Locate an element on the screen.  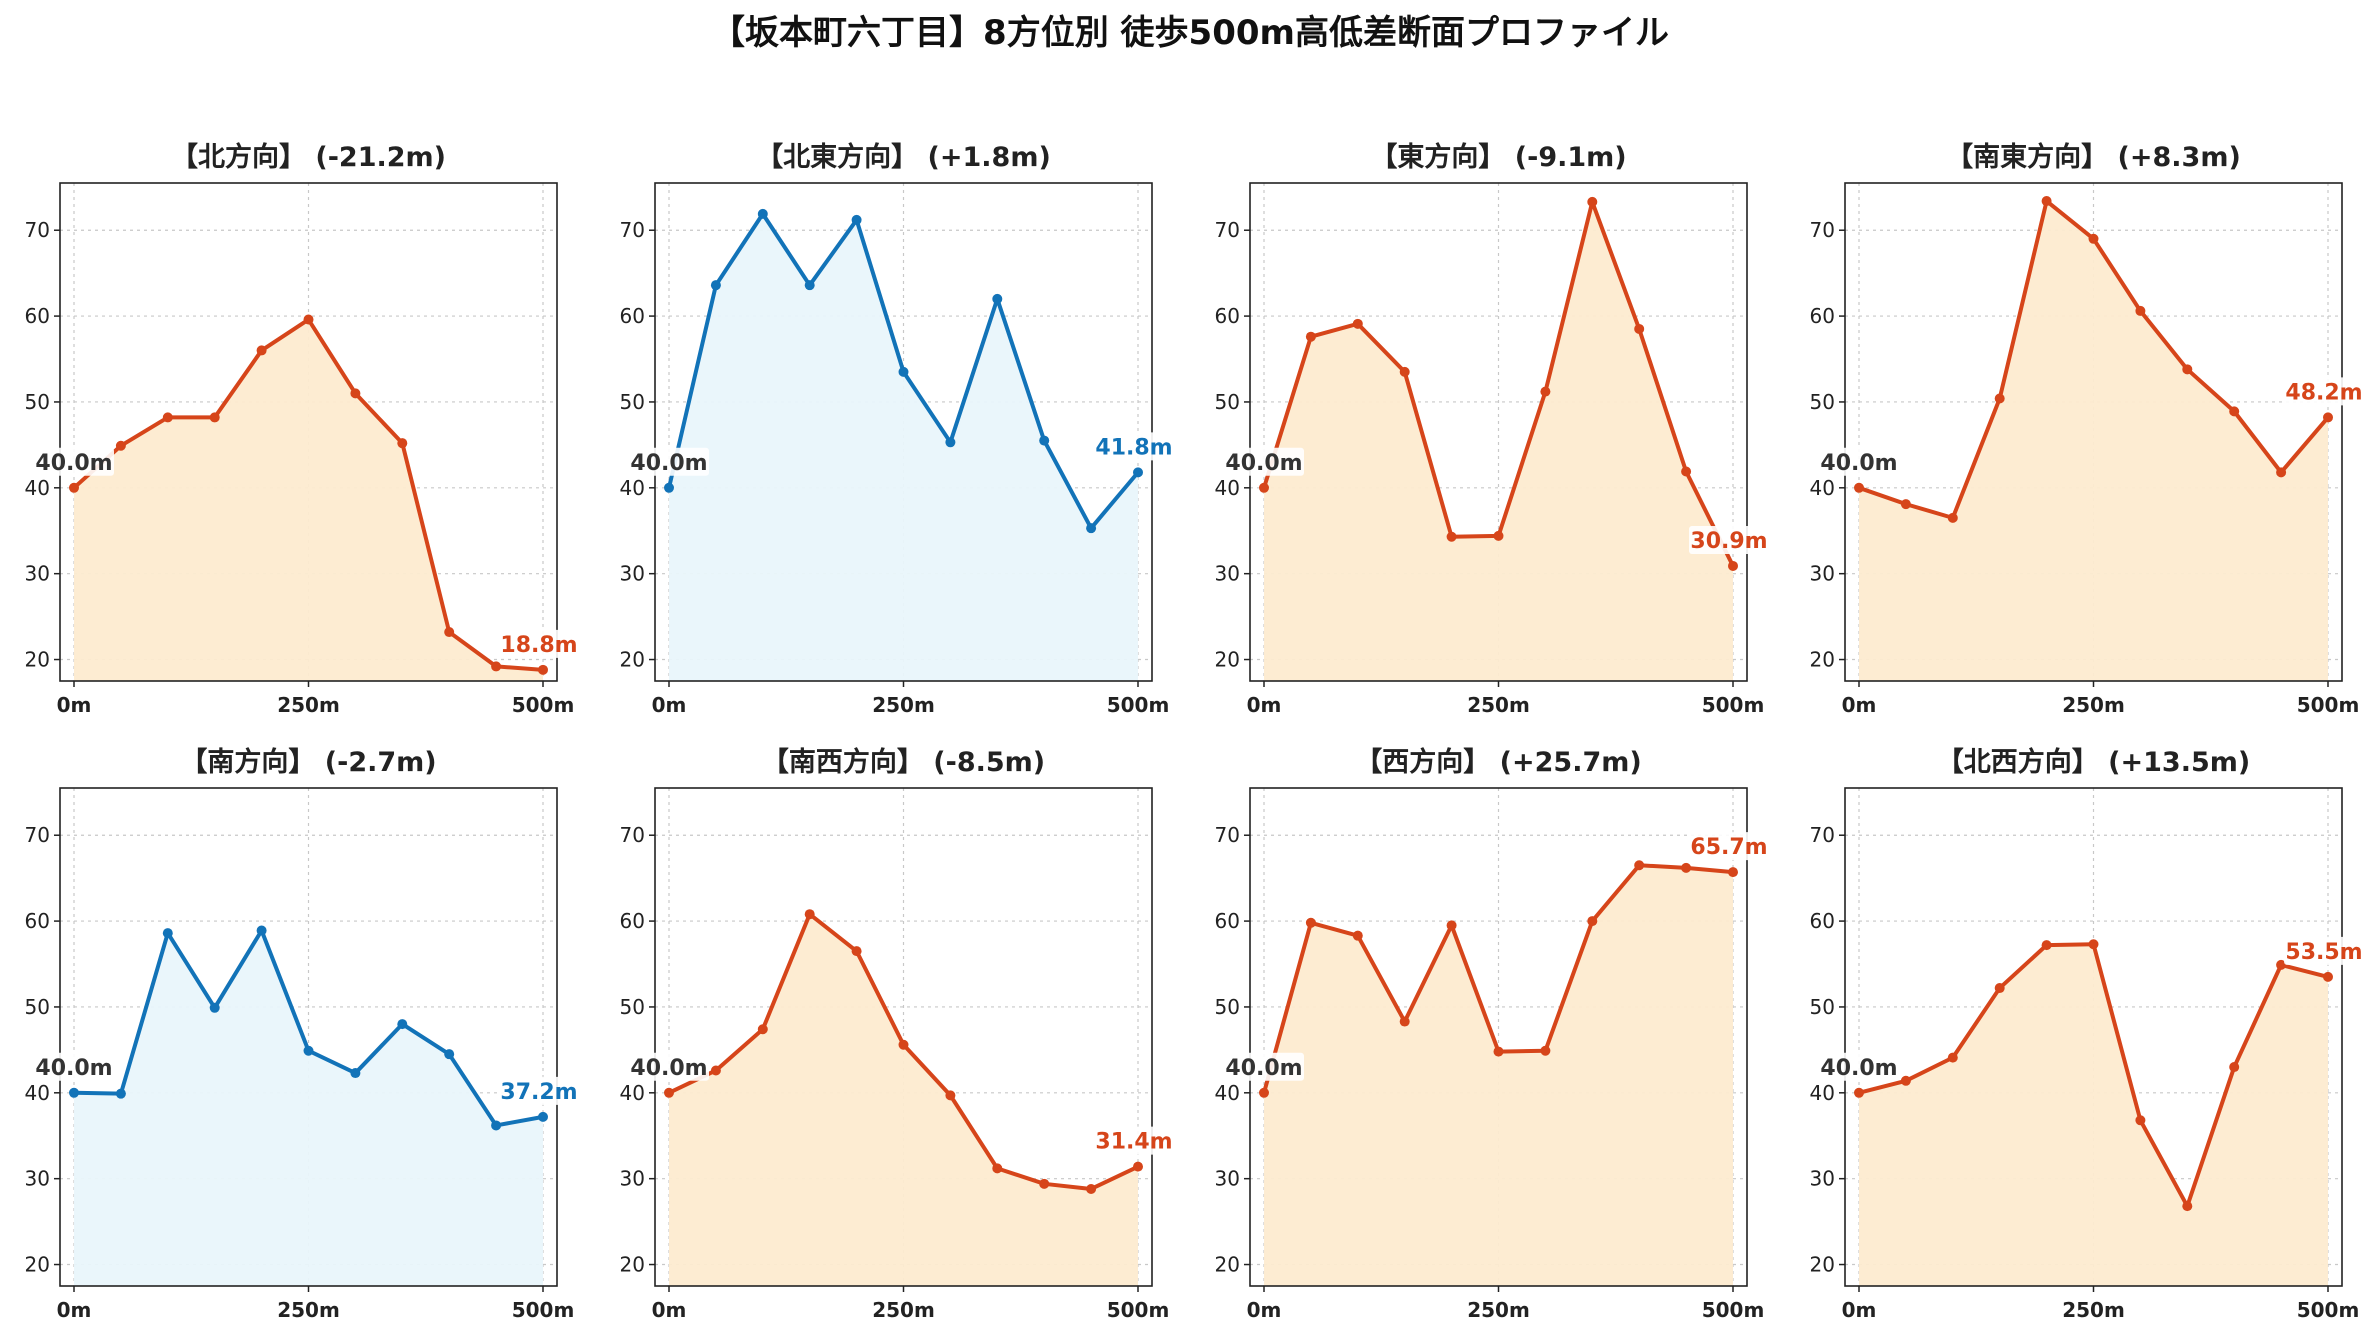
figure-title: 【坂本町六丁目】8方位別 徒歩500m高低差断面プロファイル is located at coordinates (1190, 33).